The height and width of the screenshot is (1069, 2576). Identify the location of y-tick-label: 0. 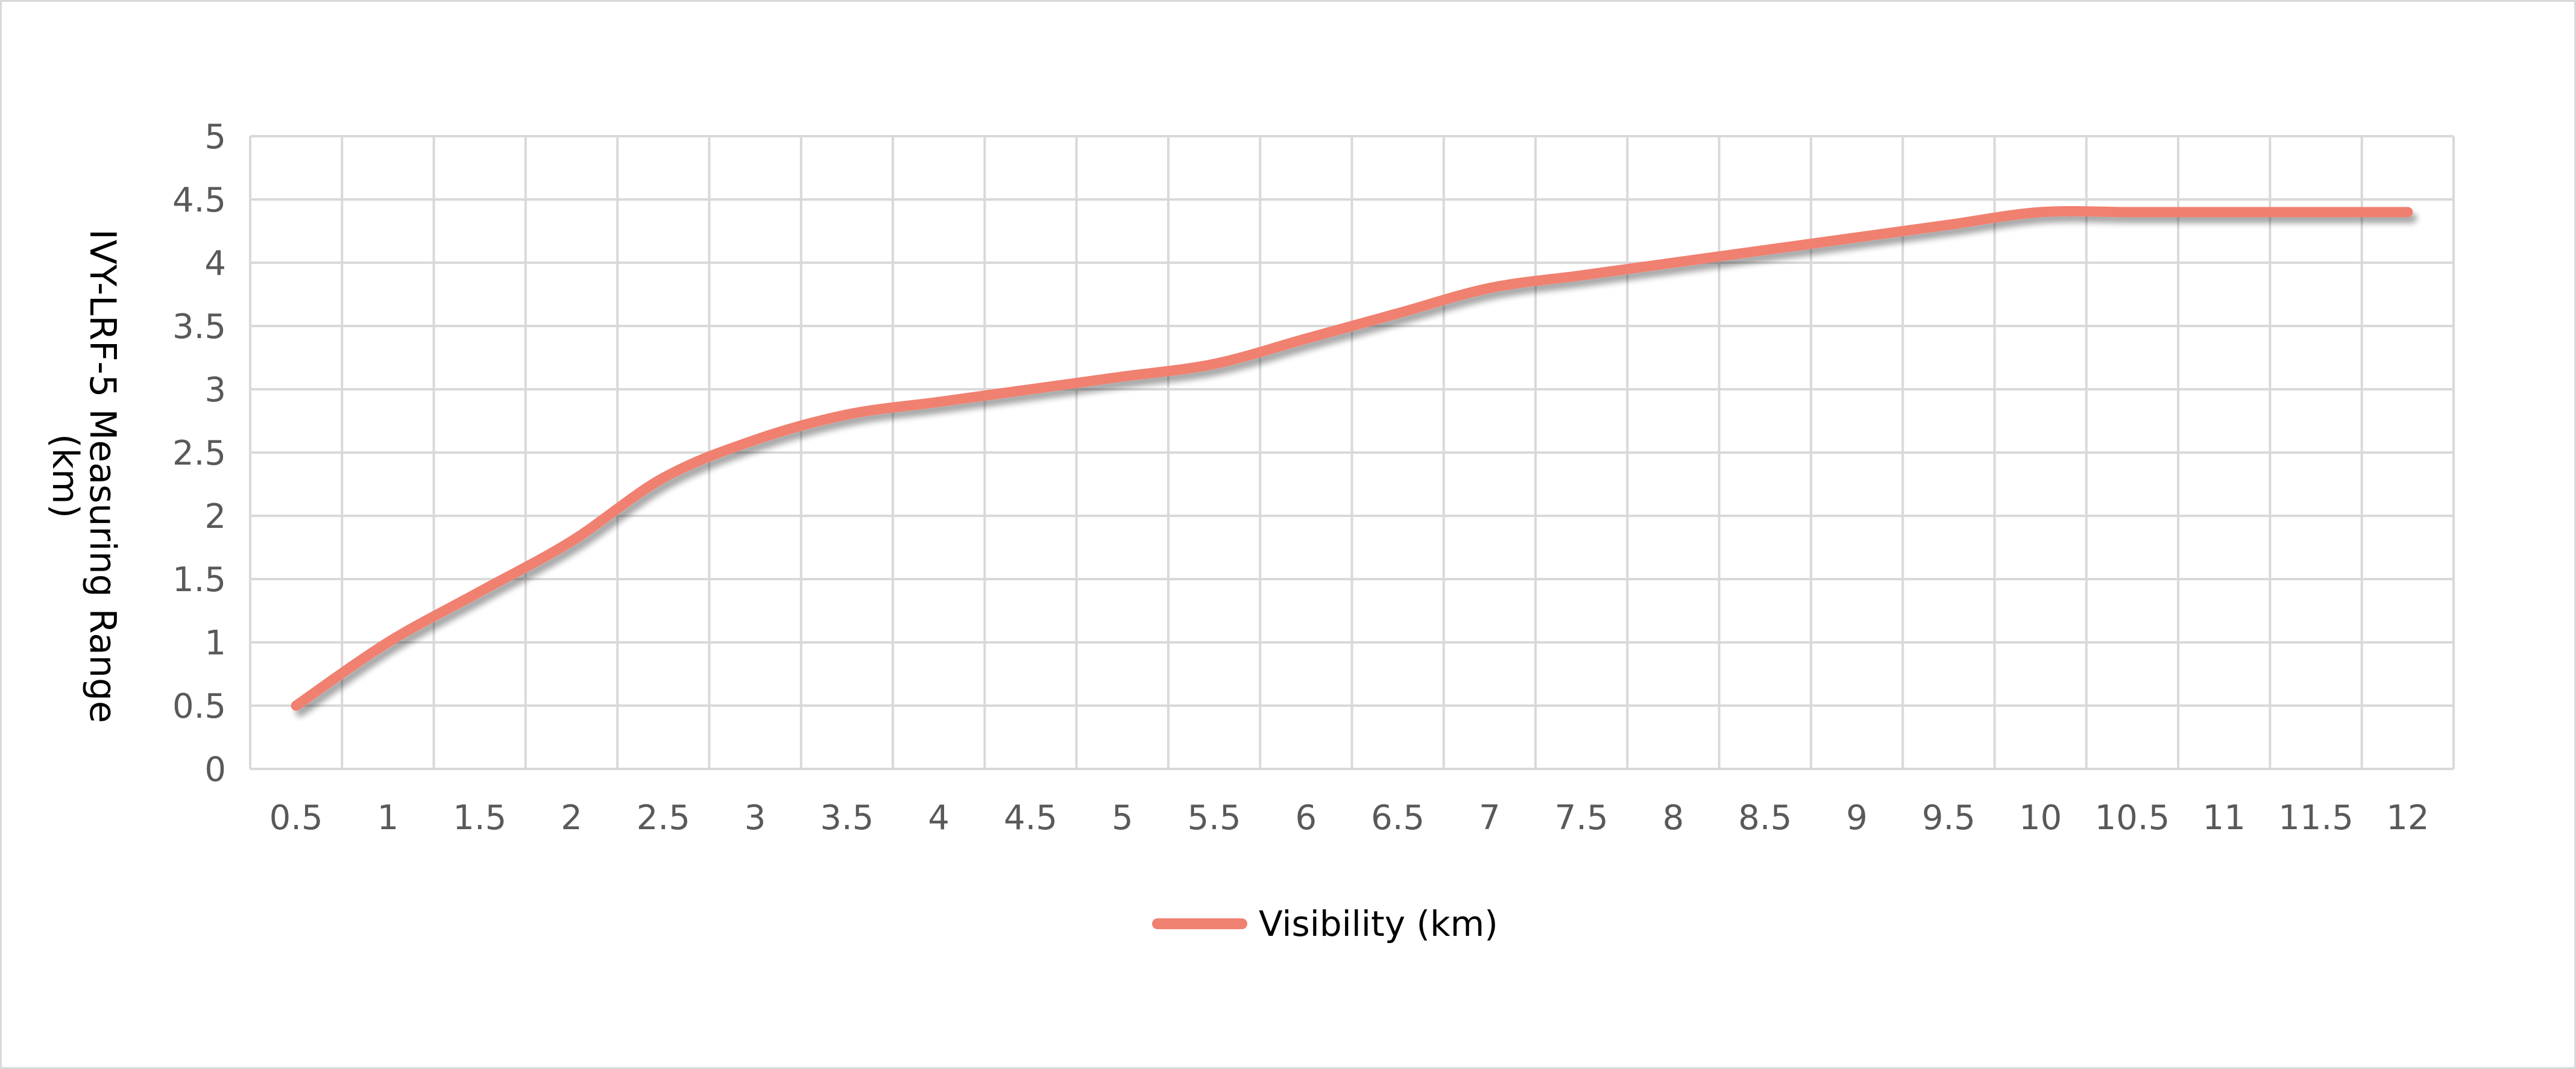
(215, 769).